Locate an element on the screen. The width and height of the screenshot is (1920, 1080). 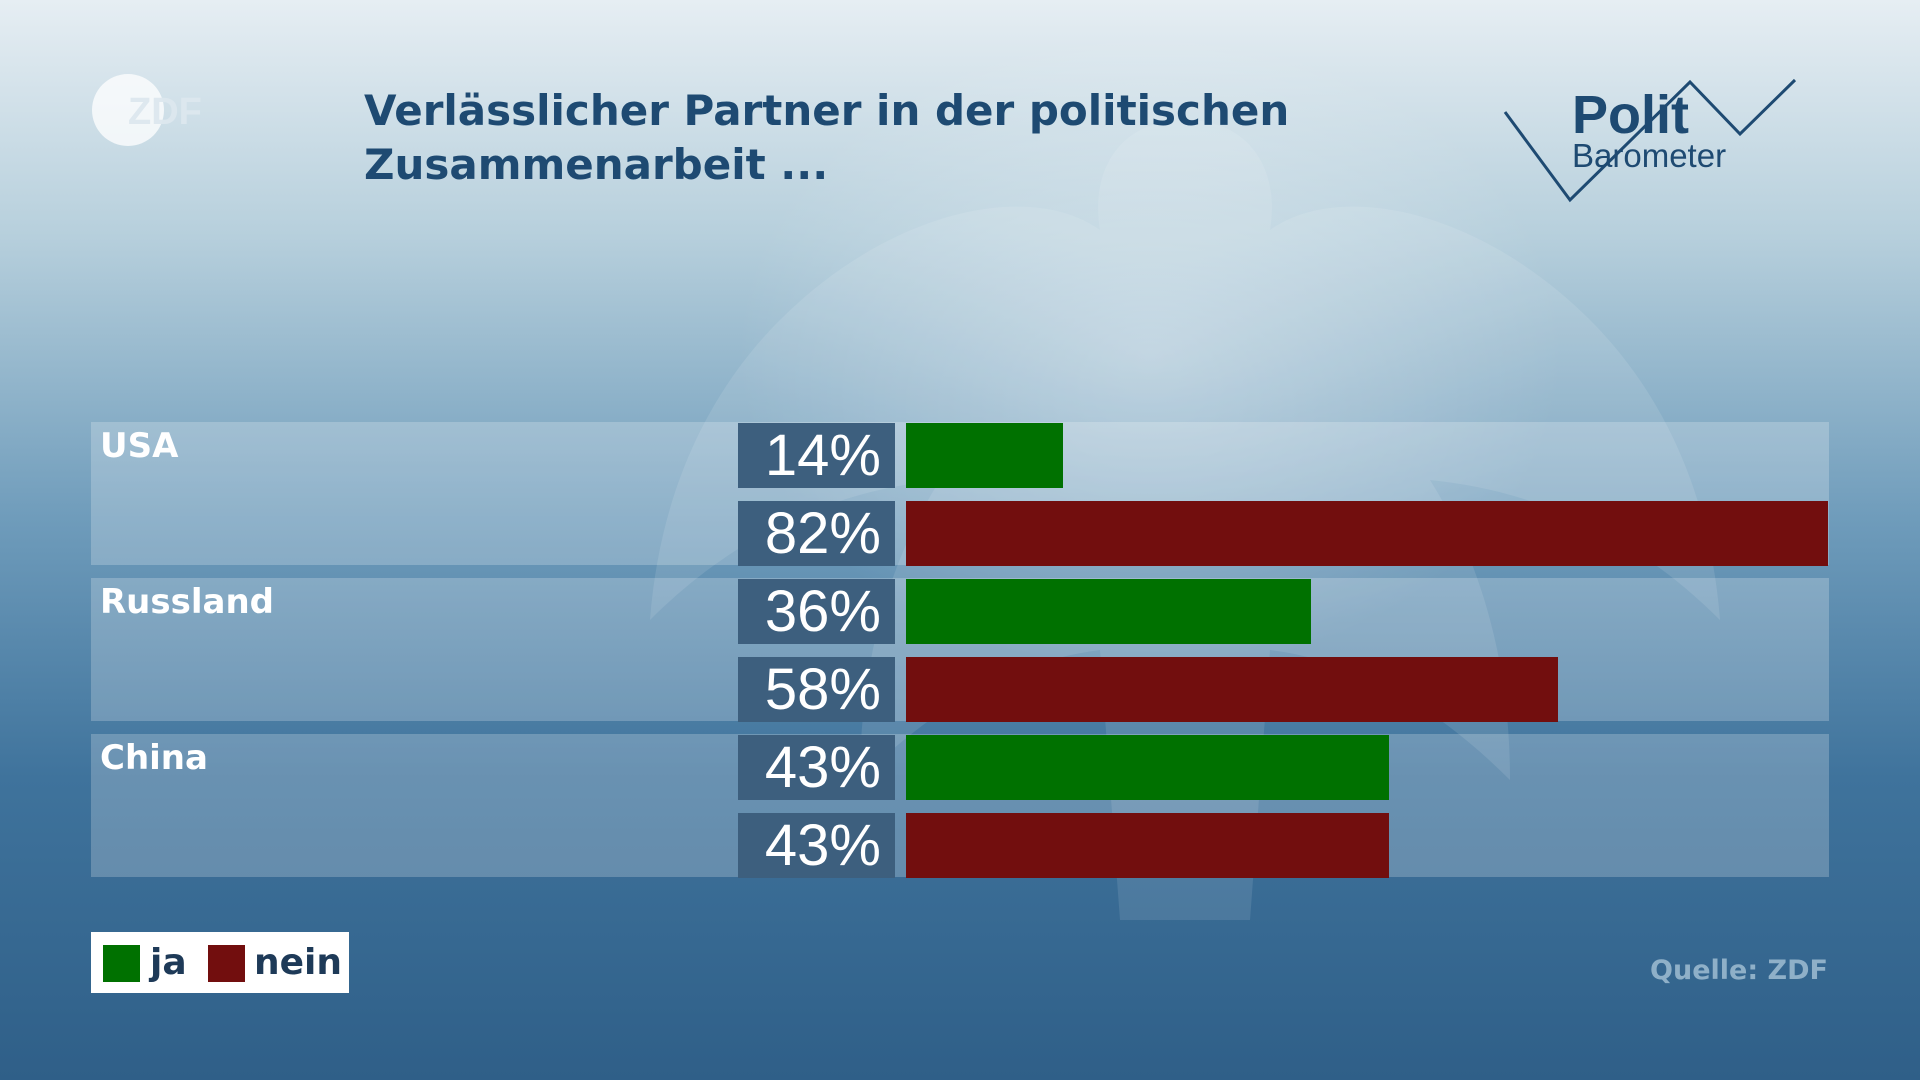
legend-swatch-nein is located at coordinates (226, 963).